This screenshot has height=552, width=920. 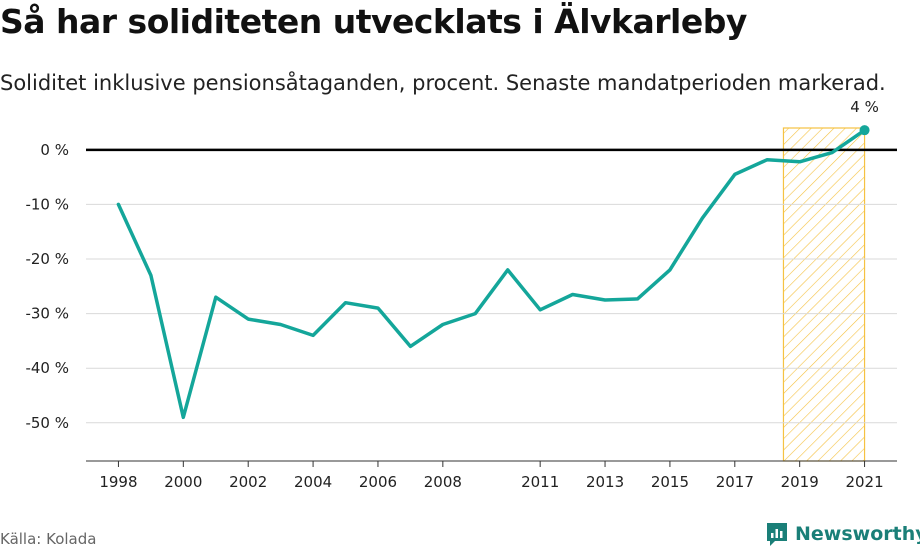 I want to click on x-tick-label: 1998, so click(x=118, y=482).